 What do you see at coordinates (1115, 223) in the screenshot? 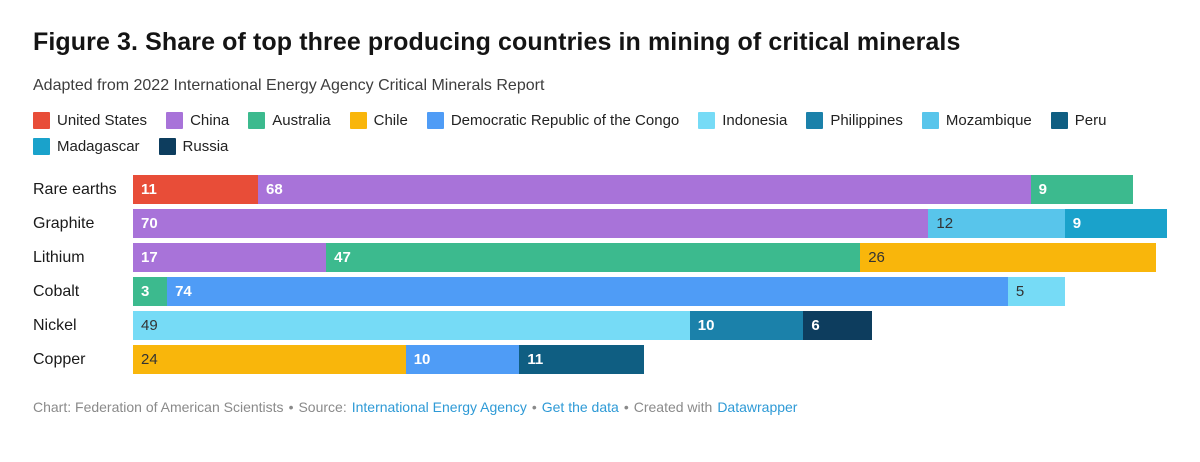
I see `bar-segment-madagascar: 9` at bounding box center [1115, 223].